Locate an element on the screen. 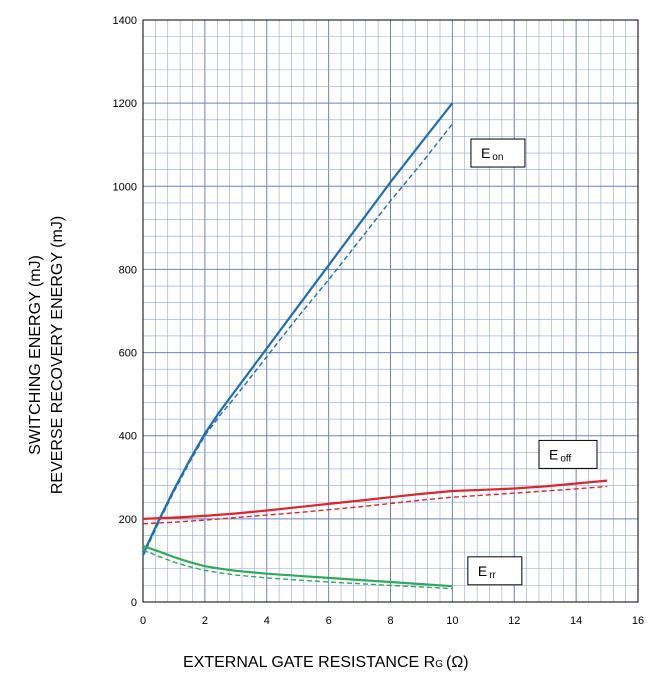 This screenshot has width=659, height=673. y-tick-label: 800 is located at coordinates (128, 270).